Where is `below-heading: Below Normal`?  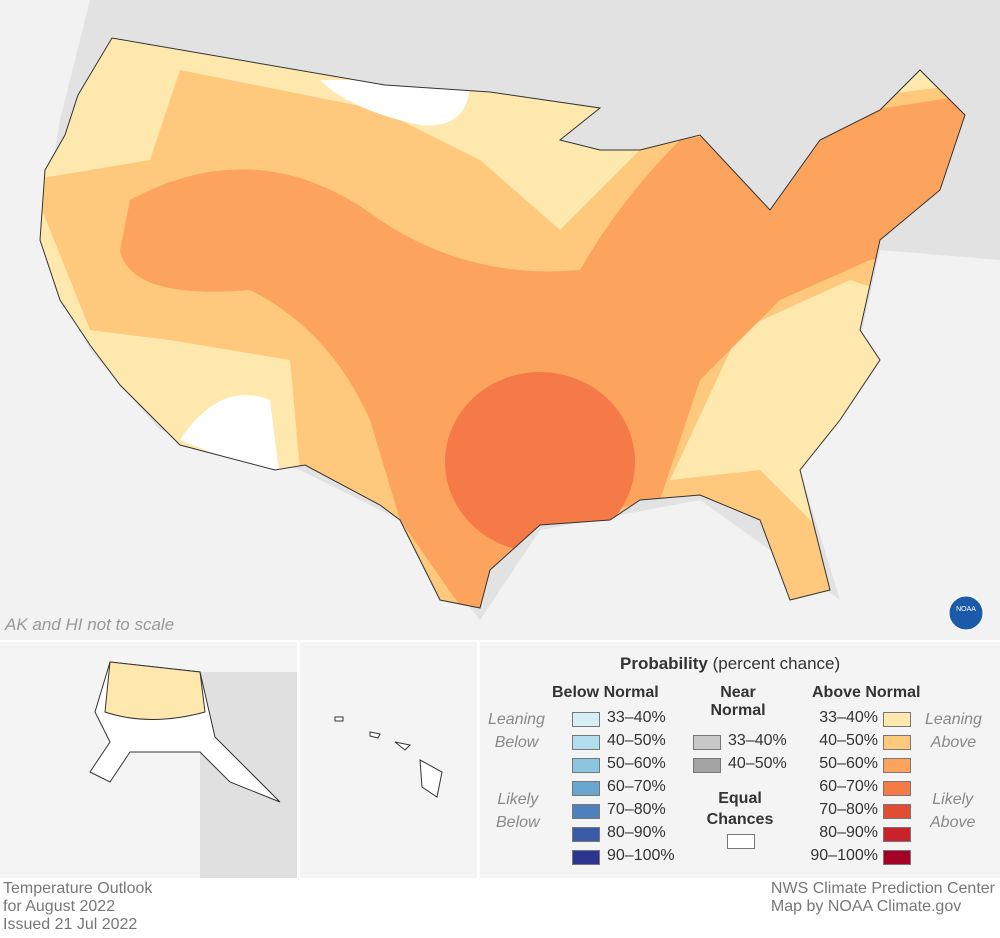
below-heading: Below Normal is located at coordinates (605, 692).